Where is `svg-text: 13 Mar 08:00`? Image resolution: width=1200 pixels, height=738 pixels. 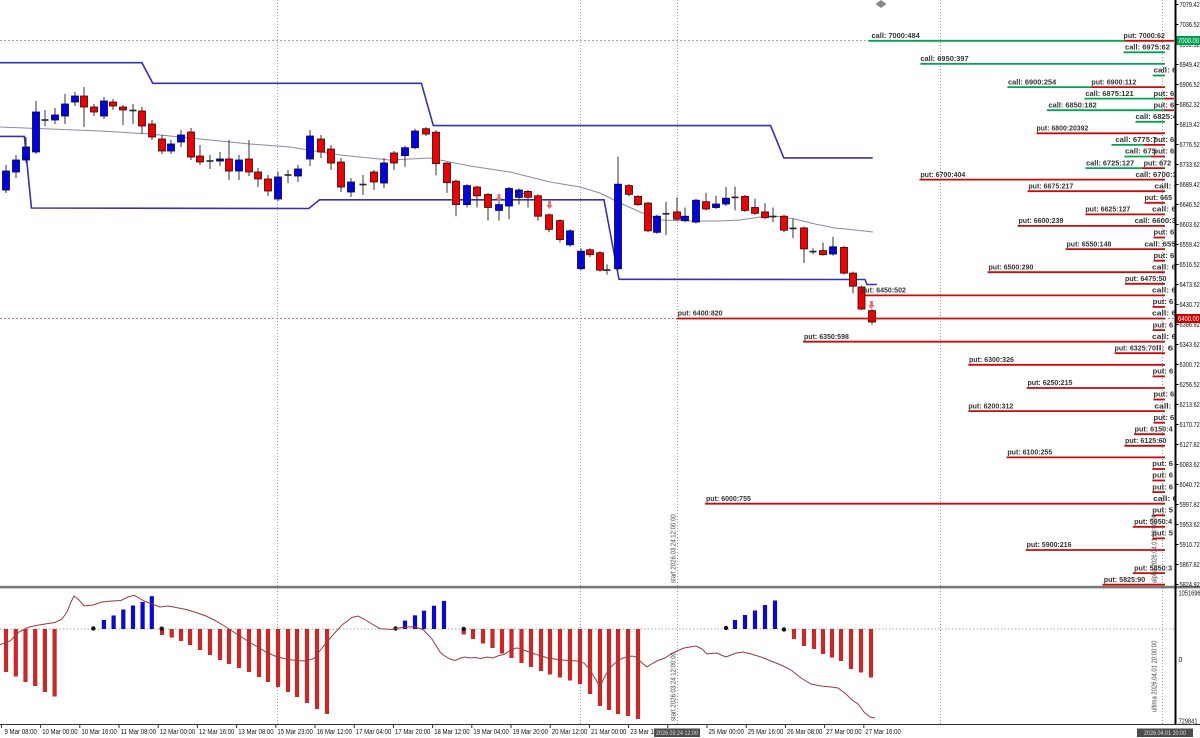
svg-text: 13 Mar 08:00 is located at coordinates (255, 732).